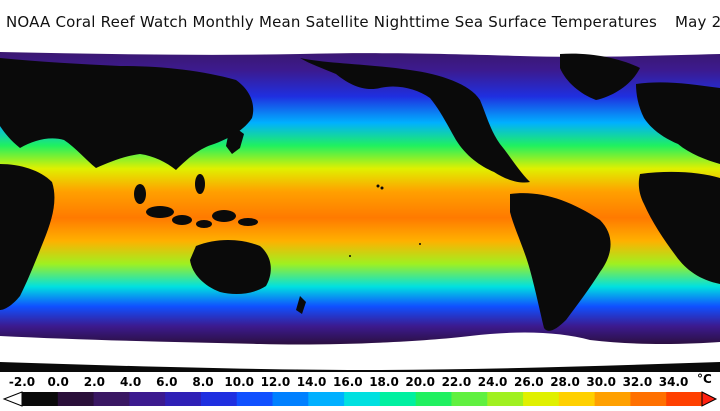  What do you see at coordinates (301, 305) in the screenshot?
I see `new-zealand` at bounding box center [301, 305].